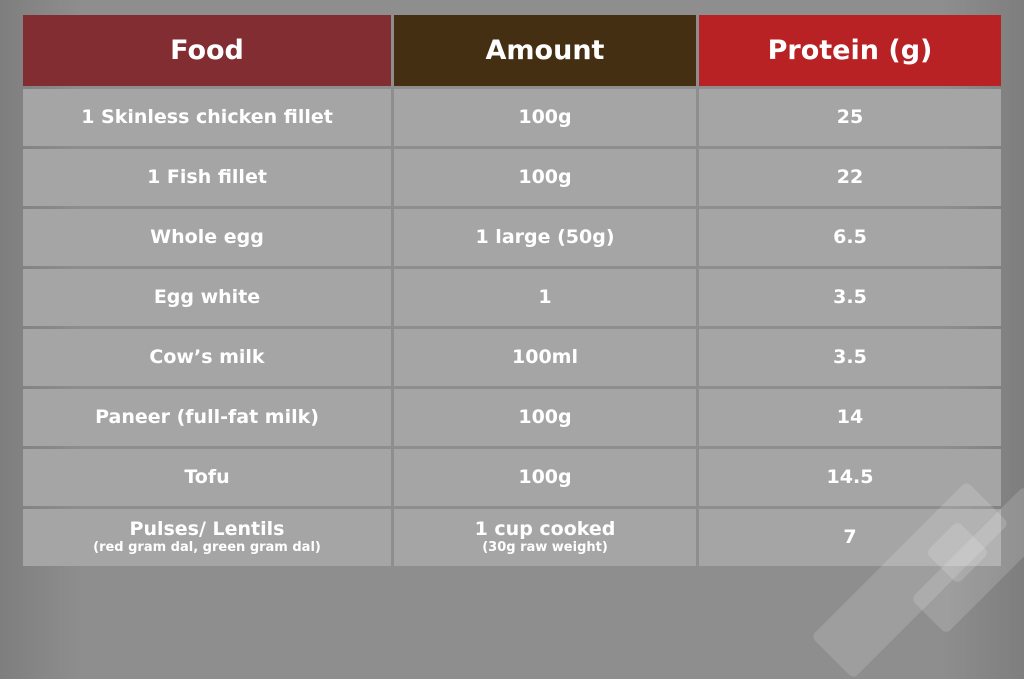 This screenshot has height=679, width=1024. I want to click on protein-cell-text: 7, so click(850, 536).